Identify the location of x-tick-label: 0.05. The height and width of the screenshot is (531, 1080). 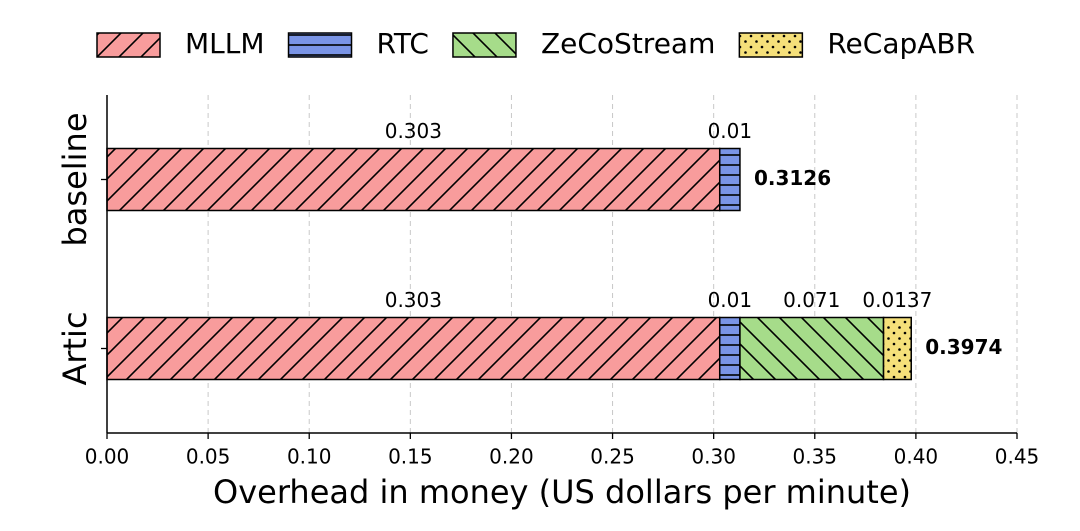
(208, 457).